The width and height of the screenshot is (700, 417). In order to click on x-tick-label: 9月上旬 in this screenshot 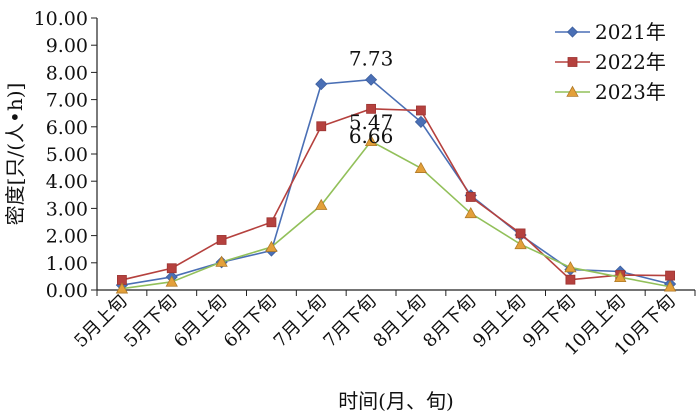, I will do `click(499, 321)`.